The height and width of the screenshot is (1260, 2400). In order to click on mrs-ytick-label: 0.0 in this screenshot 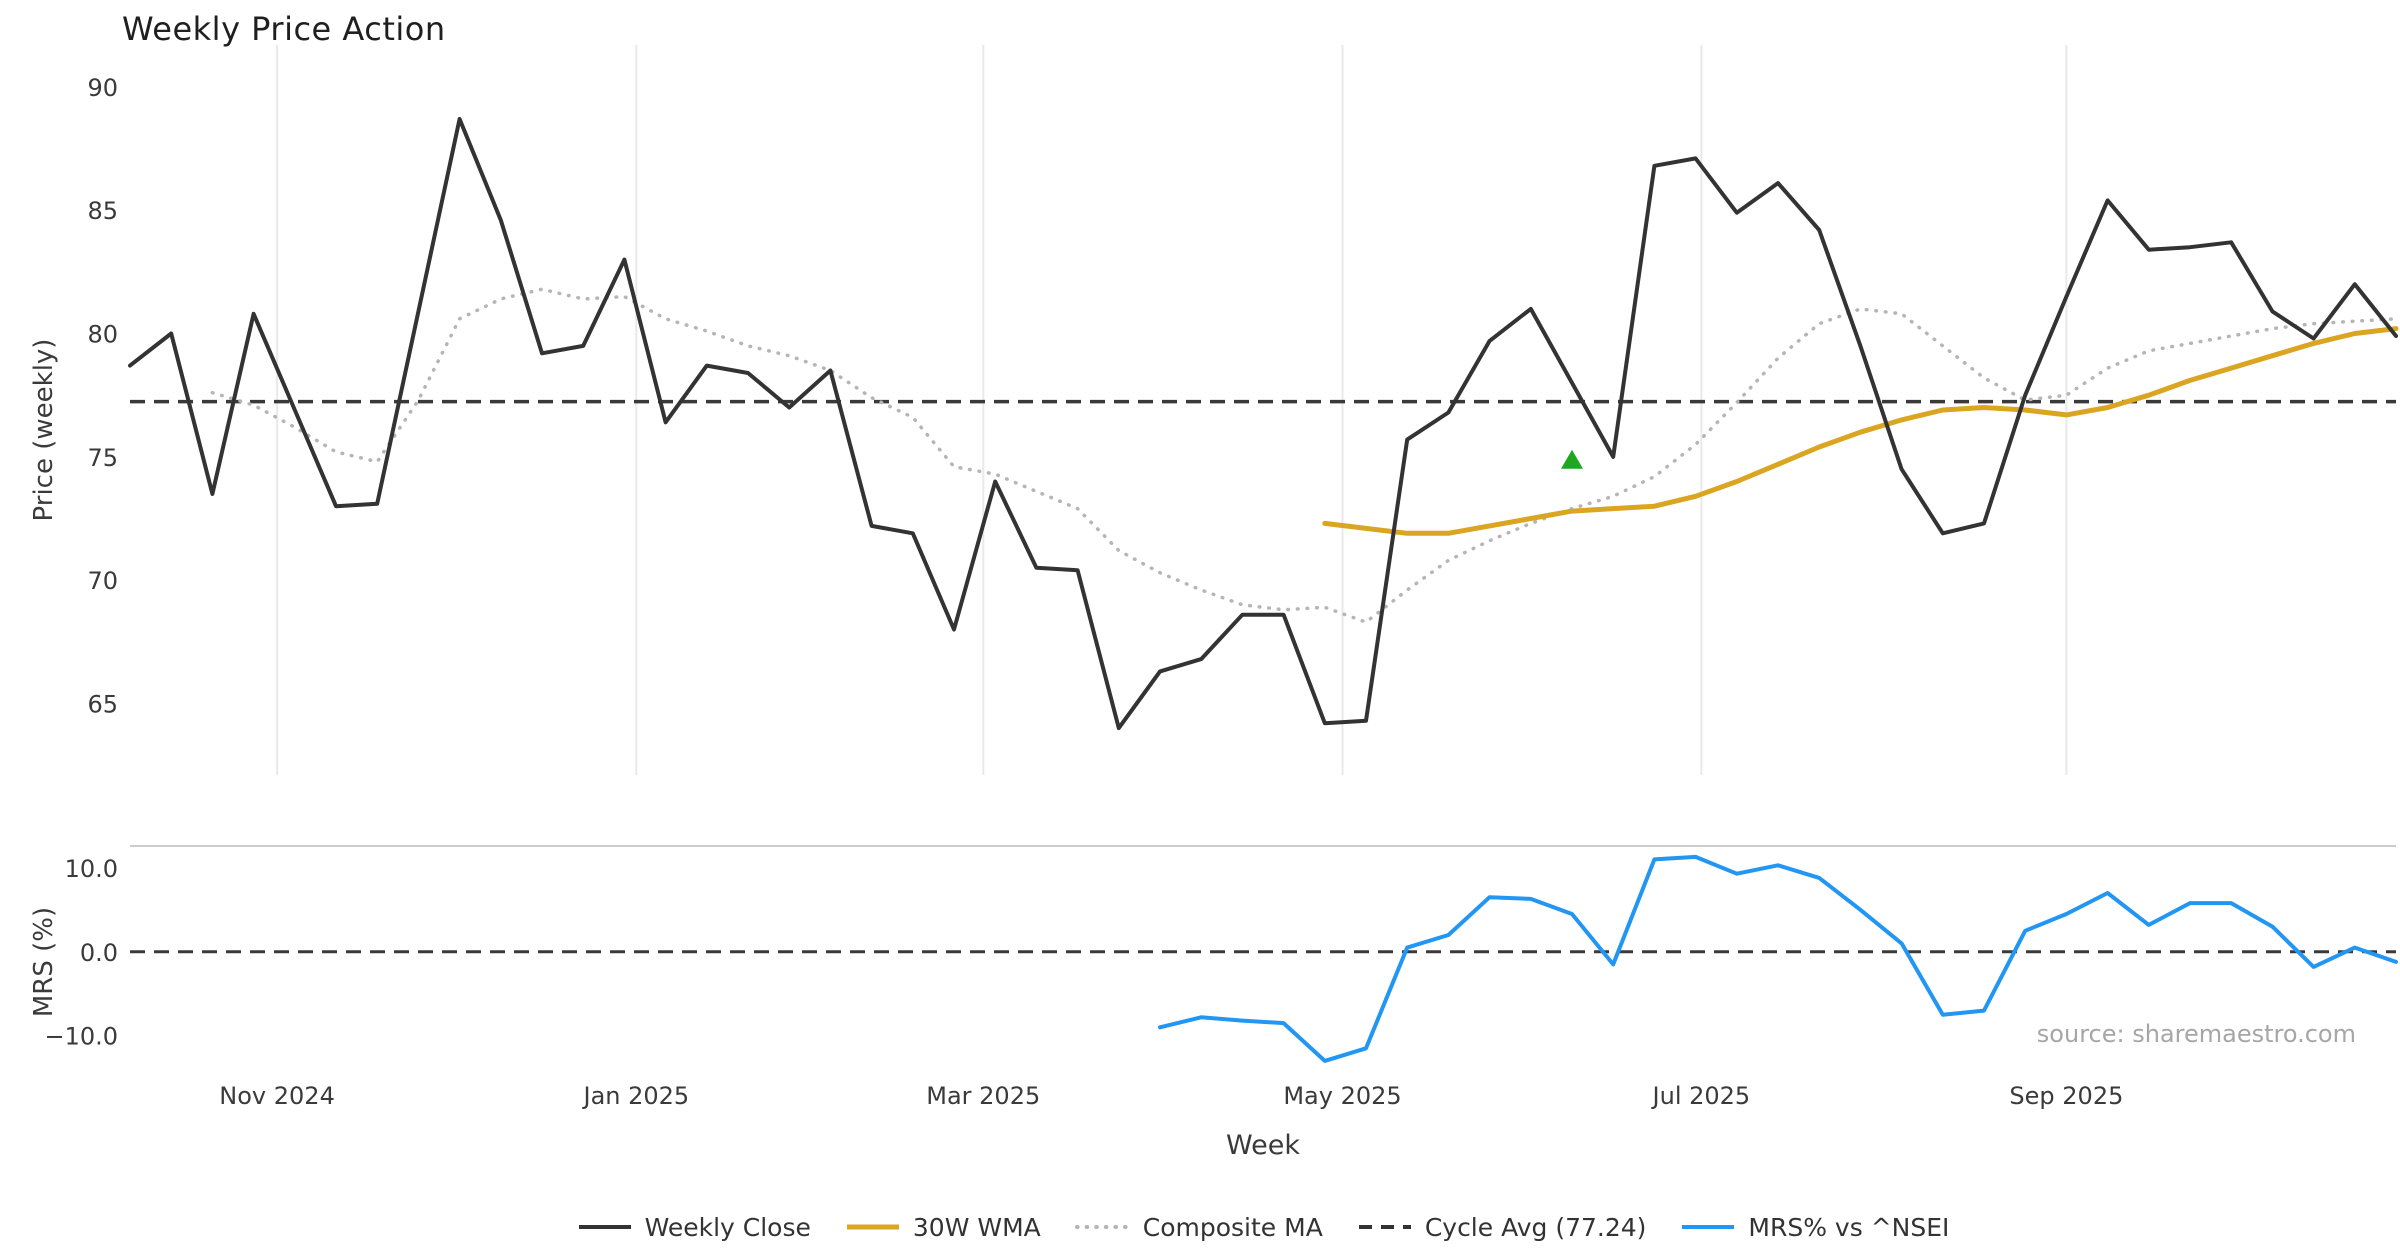, I will do `click(99, 953)`.